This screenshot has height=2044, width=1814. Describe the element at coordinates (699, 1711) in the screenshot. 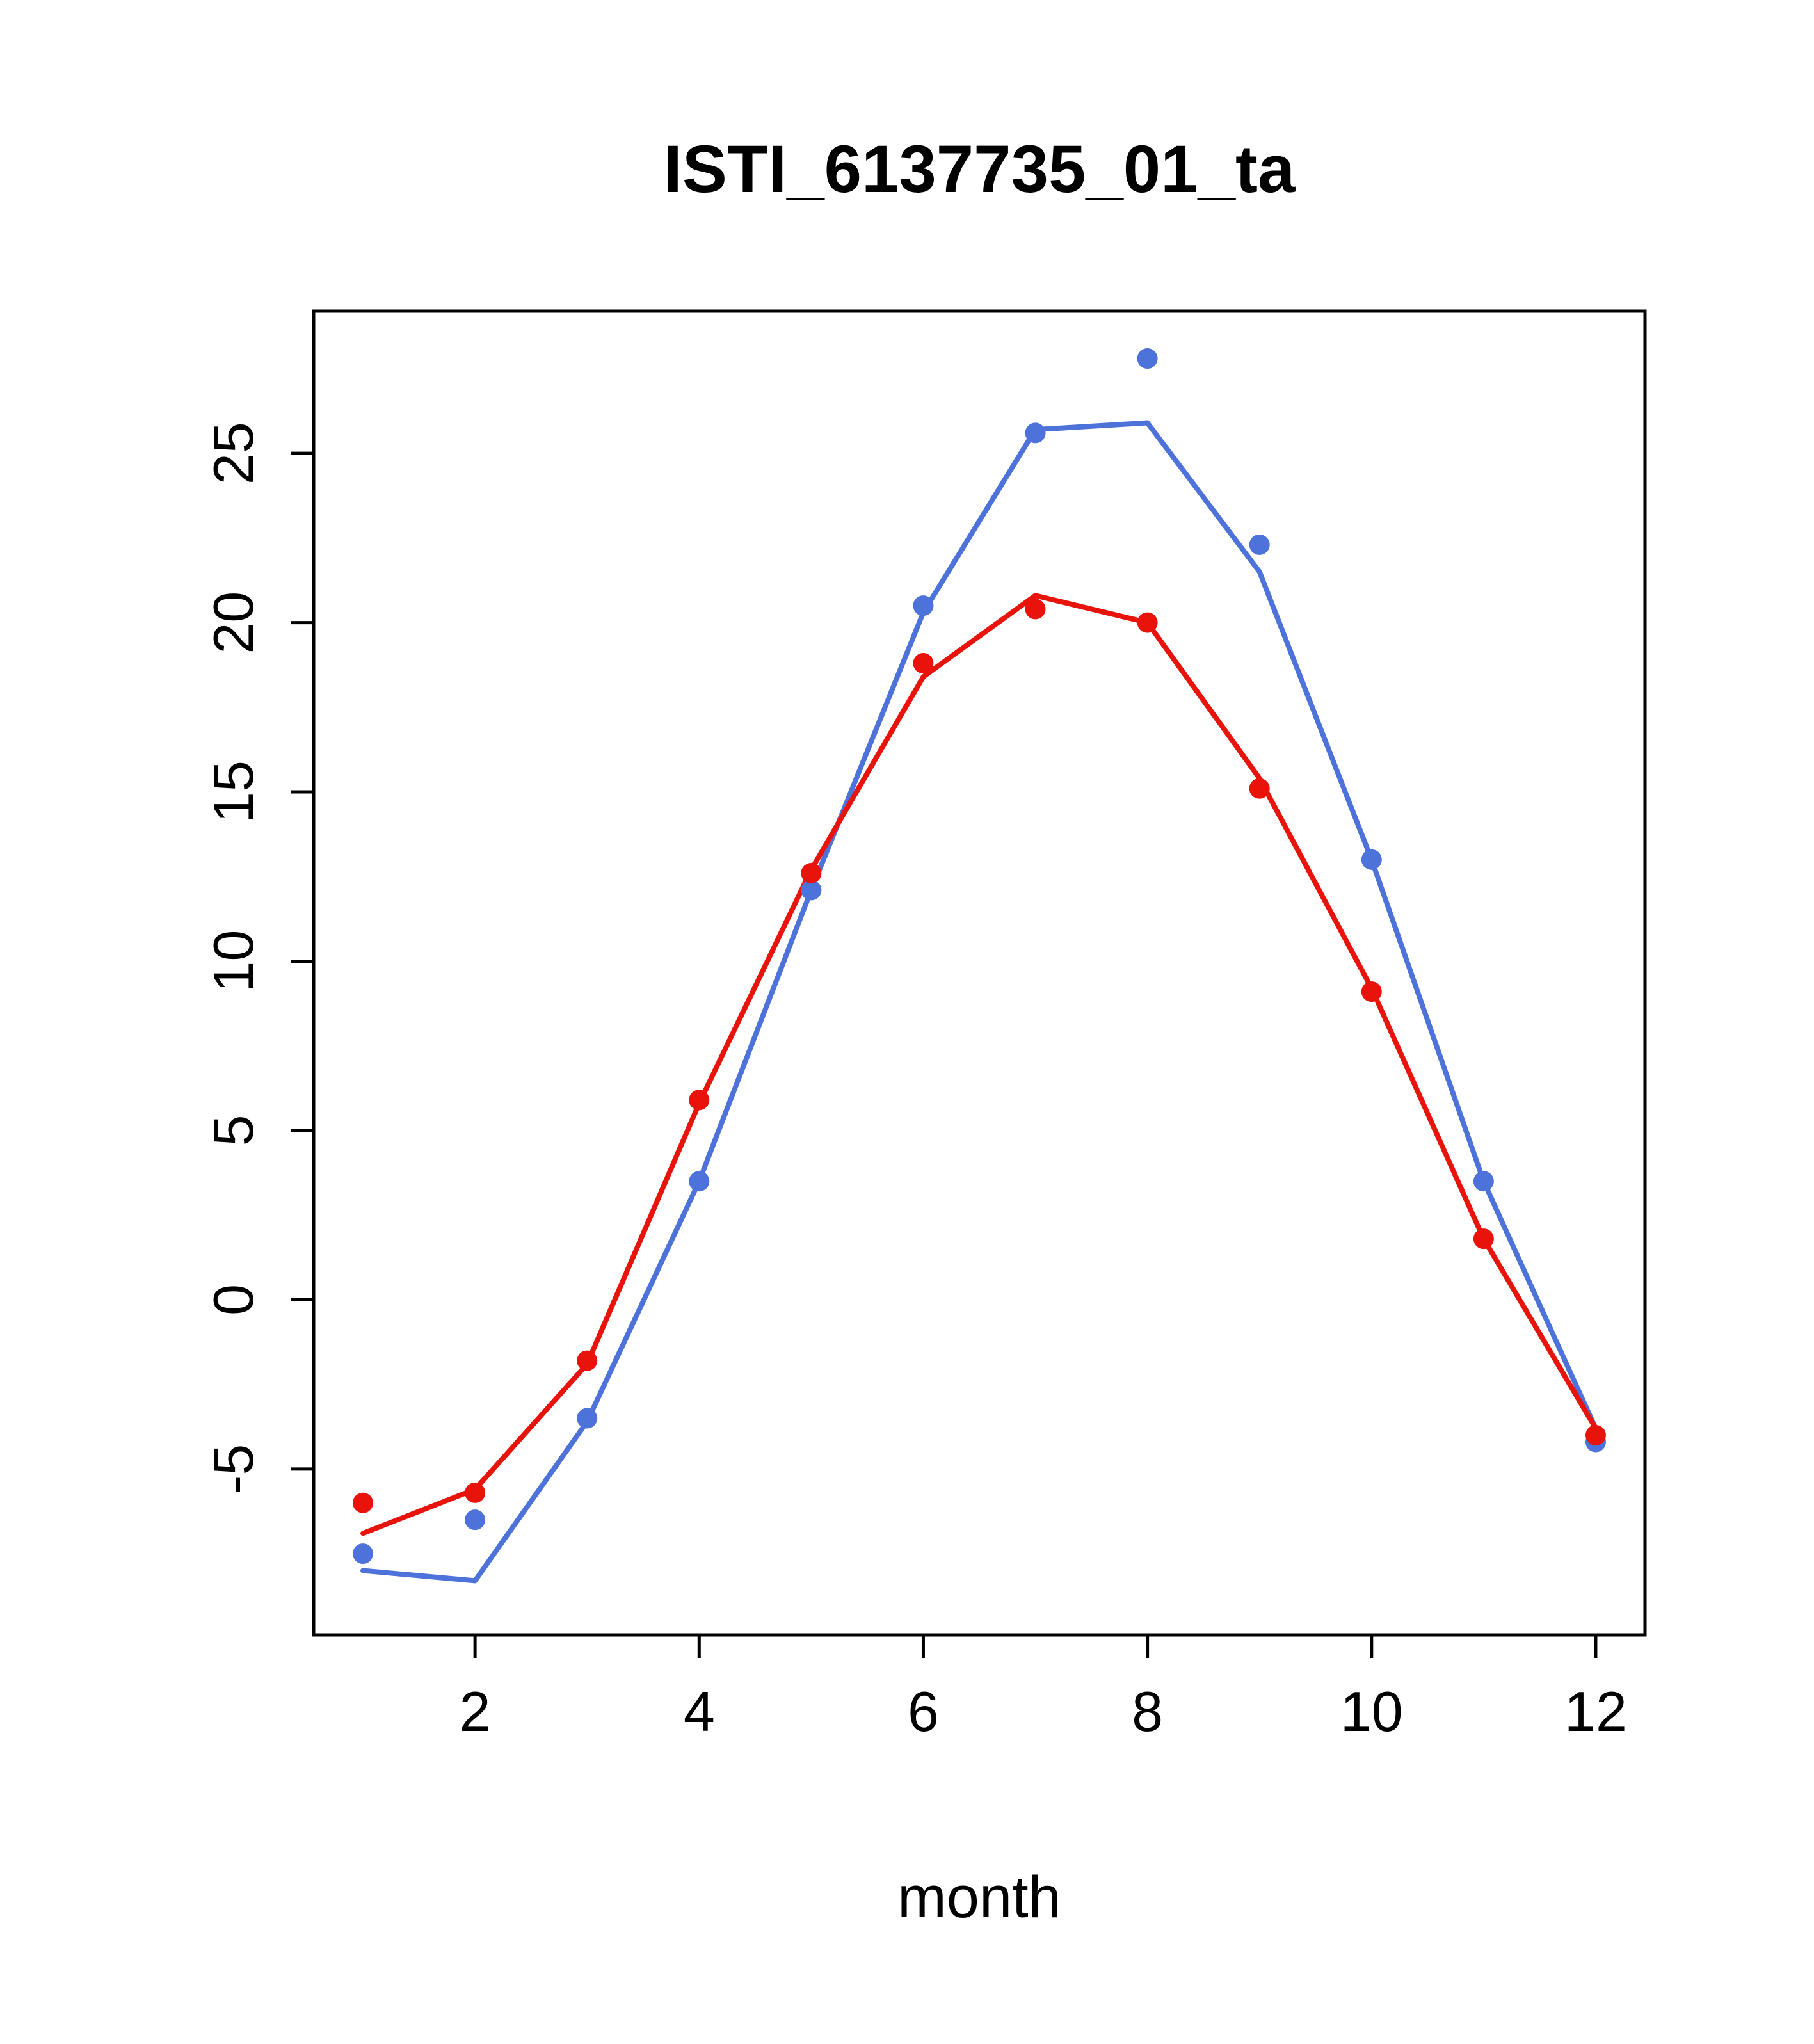

I see `x-tick-label: 4` at that location.